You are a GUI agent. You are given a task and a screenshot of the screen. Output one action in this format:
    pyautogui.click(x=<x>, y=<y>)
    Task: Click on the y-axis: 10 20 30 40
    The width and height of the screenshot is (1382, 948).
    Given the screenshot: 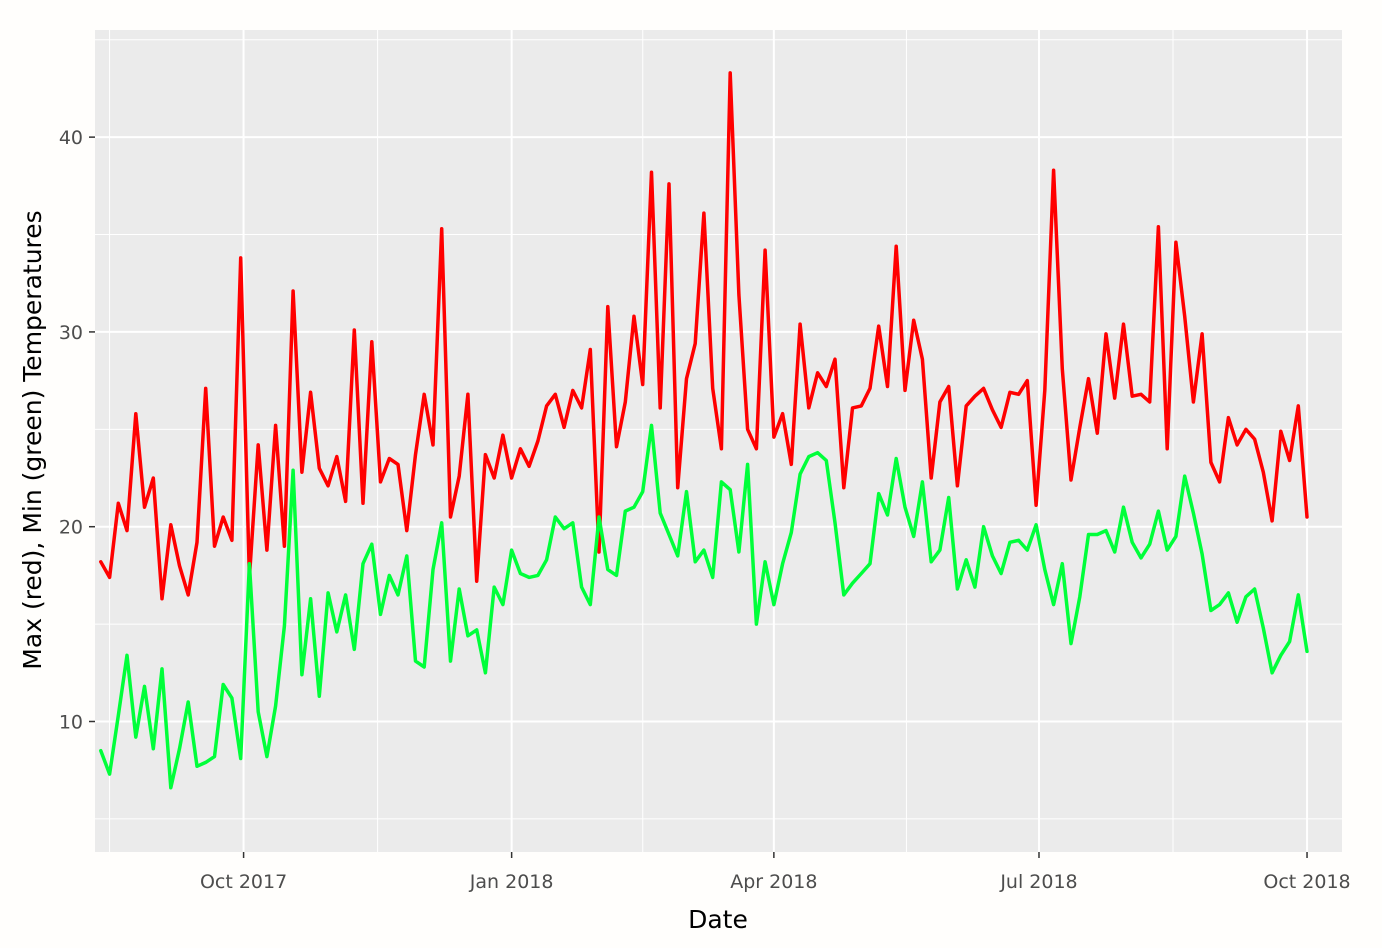 What is the action you would take?
    pyautogui.click(x=77, y=430)
    